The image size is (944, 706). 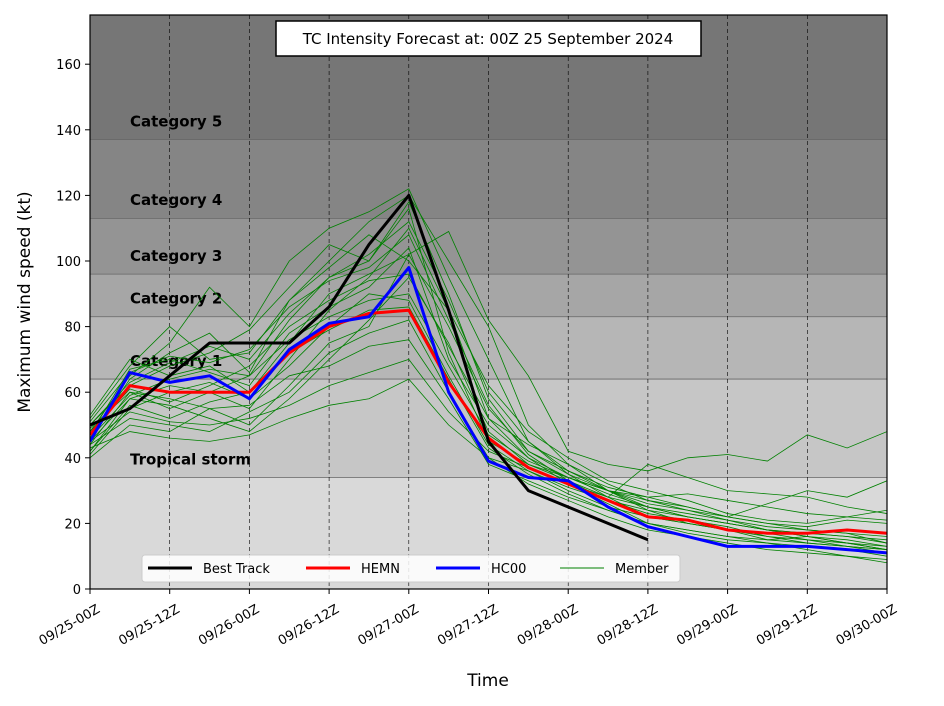 I want to click on y-tick-label: 120, so click(x=68, y=196).